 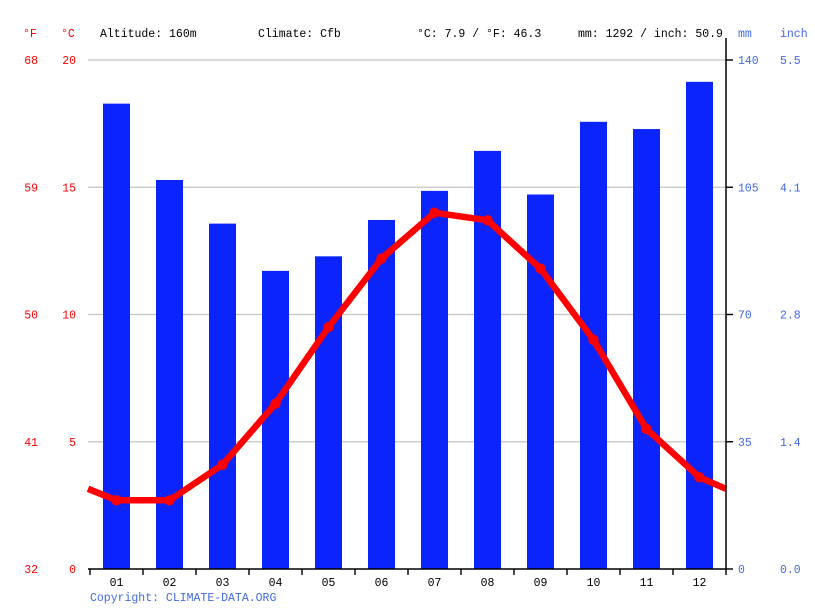 What do you see at coordinates (31, 188) in the screenshot?
I see `tick-label-f-59: 59` at bounding box center [31, 188].